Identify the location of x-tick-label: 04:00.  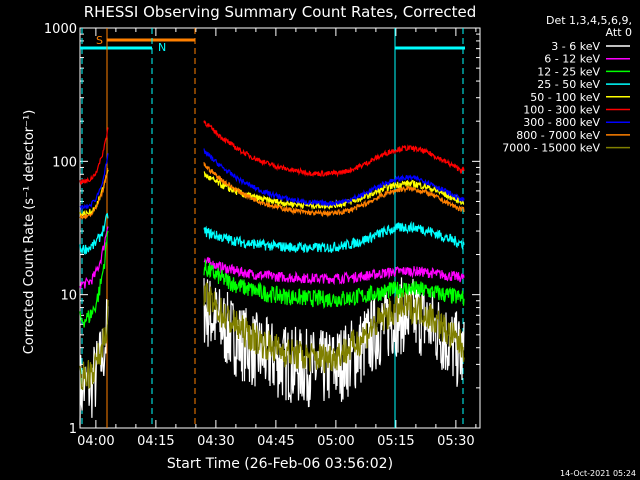
(95, 441).